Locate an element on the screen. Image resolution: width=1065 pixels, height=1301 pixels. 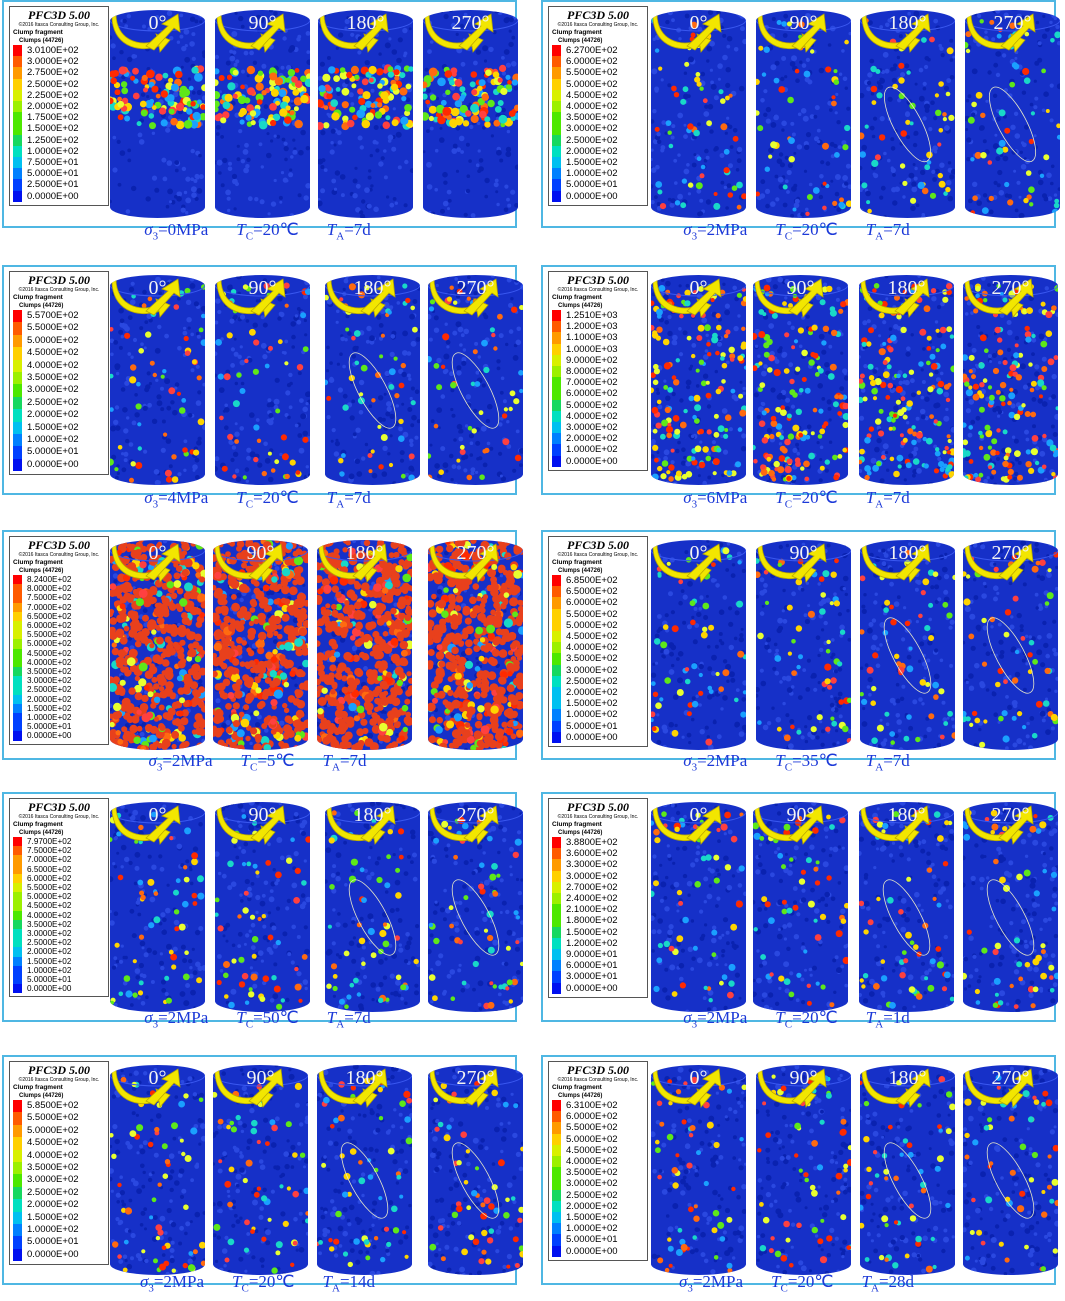
legend-value: 2.0000E+02 is located at coordinates (53, 107).